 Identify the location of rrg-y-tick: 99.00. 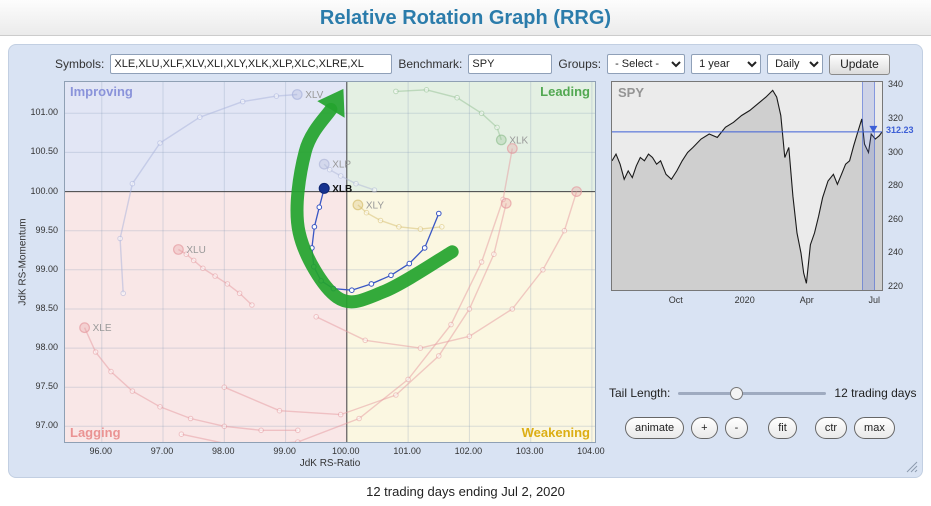
(46, 268).